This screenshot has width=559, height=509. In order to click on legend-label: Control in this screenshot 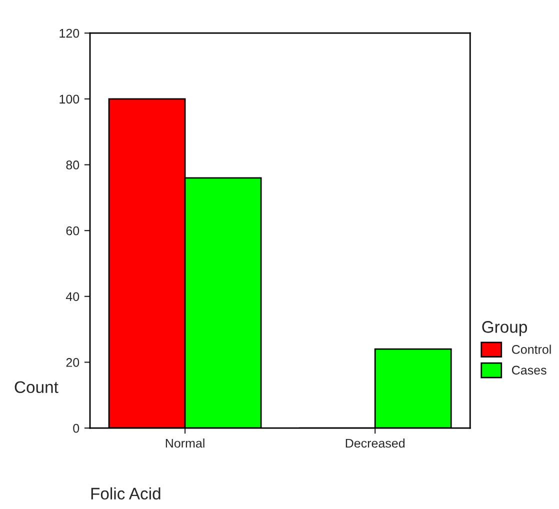, I will do `click(531, 349)`.